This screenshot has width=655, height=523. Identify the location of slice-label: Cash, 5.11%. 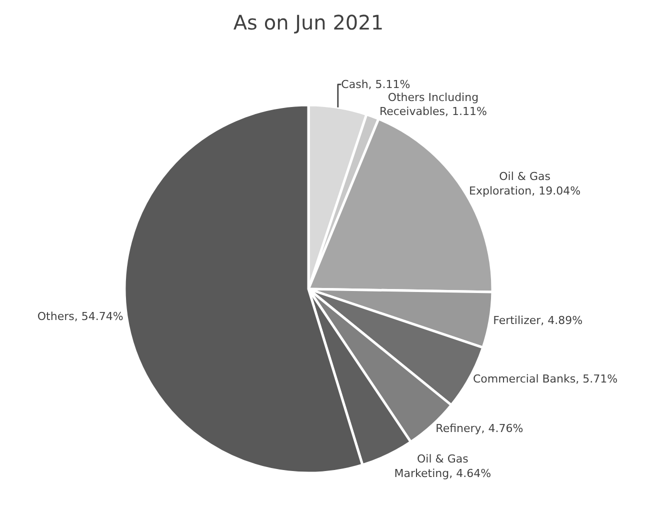
(375, 84).